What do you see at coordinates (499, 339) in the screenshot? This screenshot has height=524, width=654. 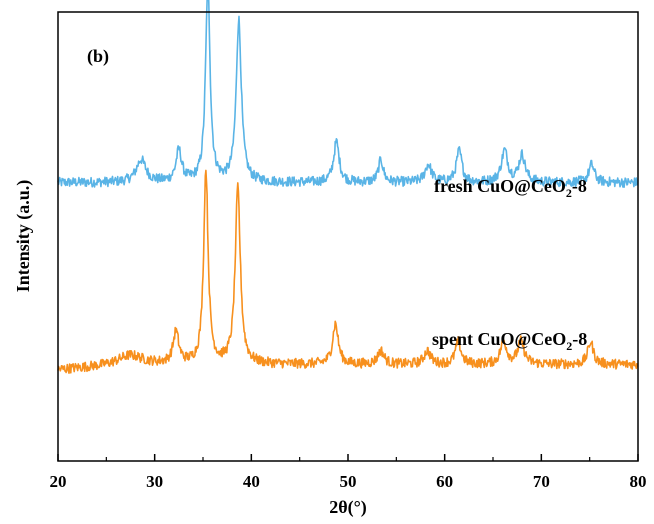 I see `series-label-spent-main: spent CuO@CeO` at bounding box center [499, 339].